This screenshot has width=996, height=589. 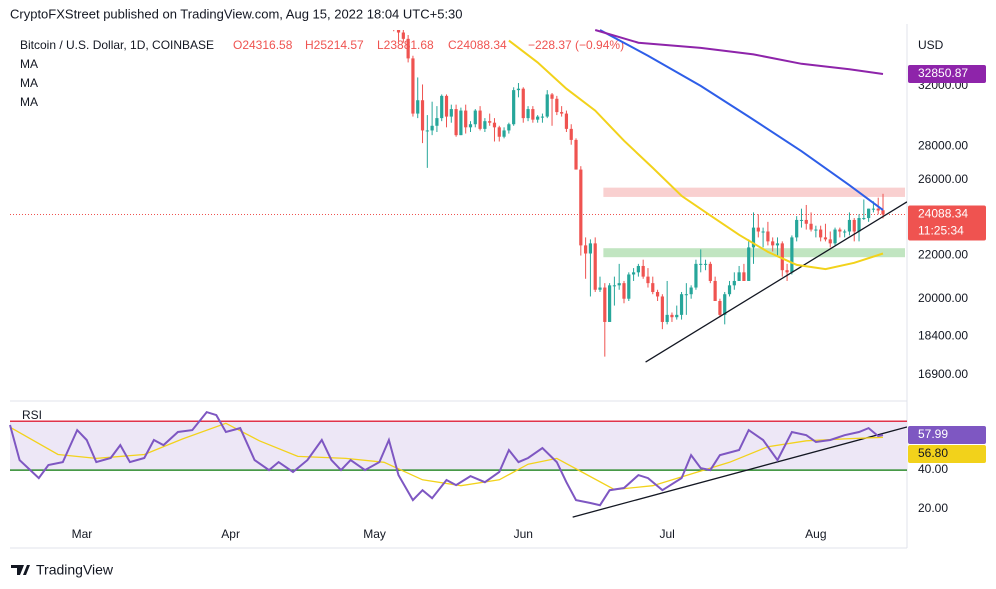 What do you see at coordinates (947, 73) in the screenshot?
I see `ma-last-label-box` at bounding box center [947, 73].